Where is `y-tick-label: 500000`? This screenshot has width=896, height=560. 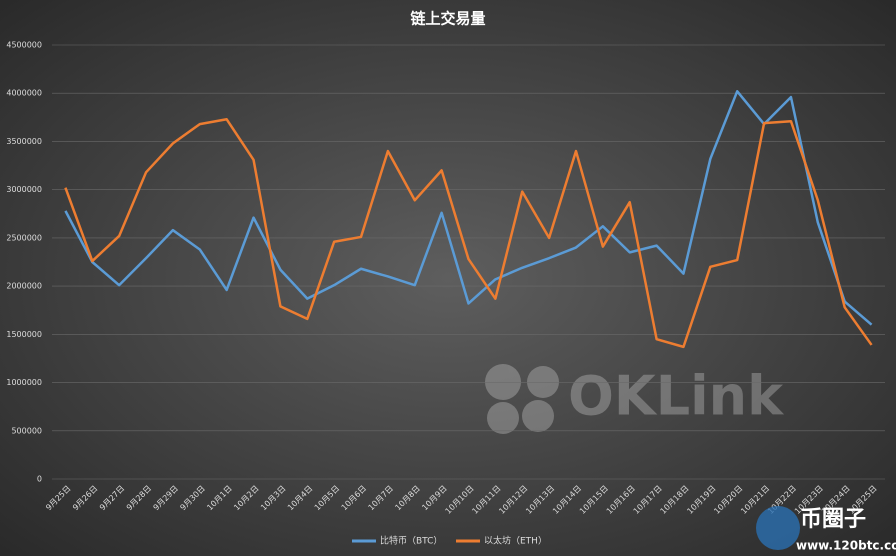
y-tick-label: 500000 is located at coordinates (26, 430).